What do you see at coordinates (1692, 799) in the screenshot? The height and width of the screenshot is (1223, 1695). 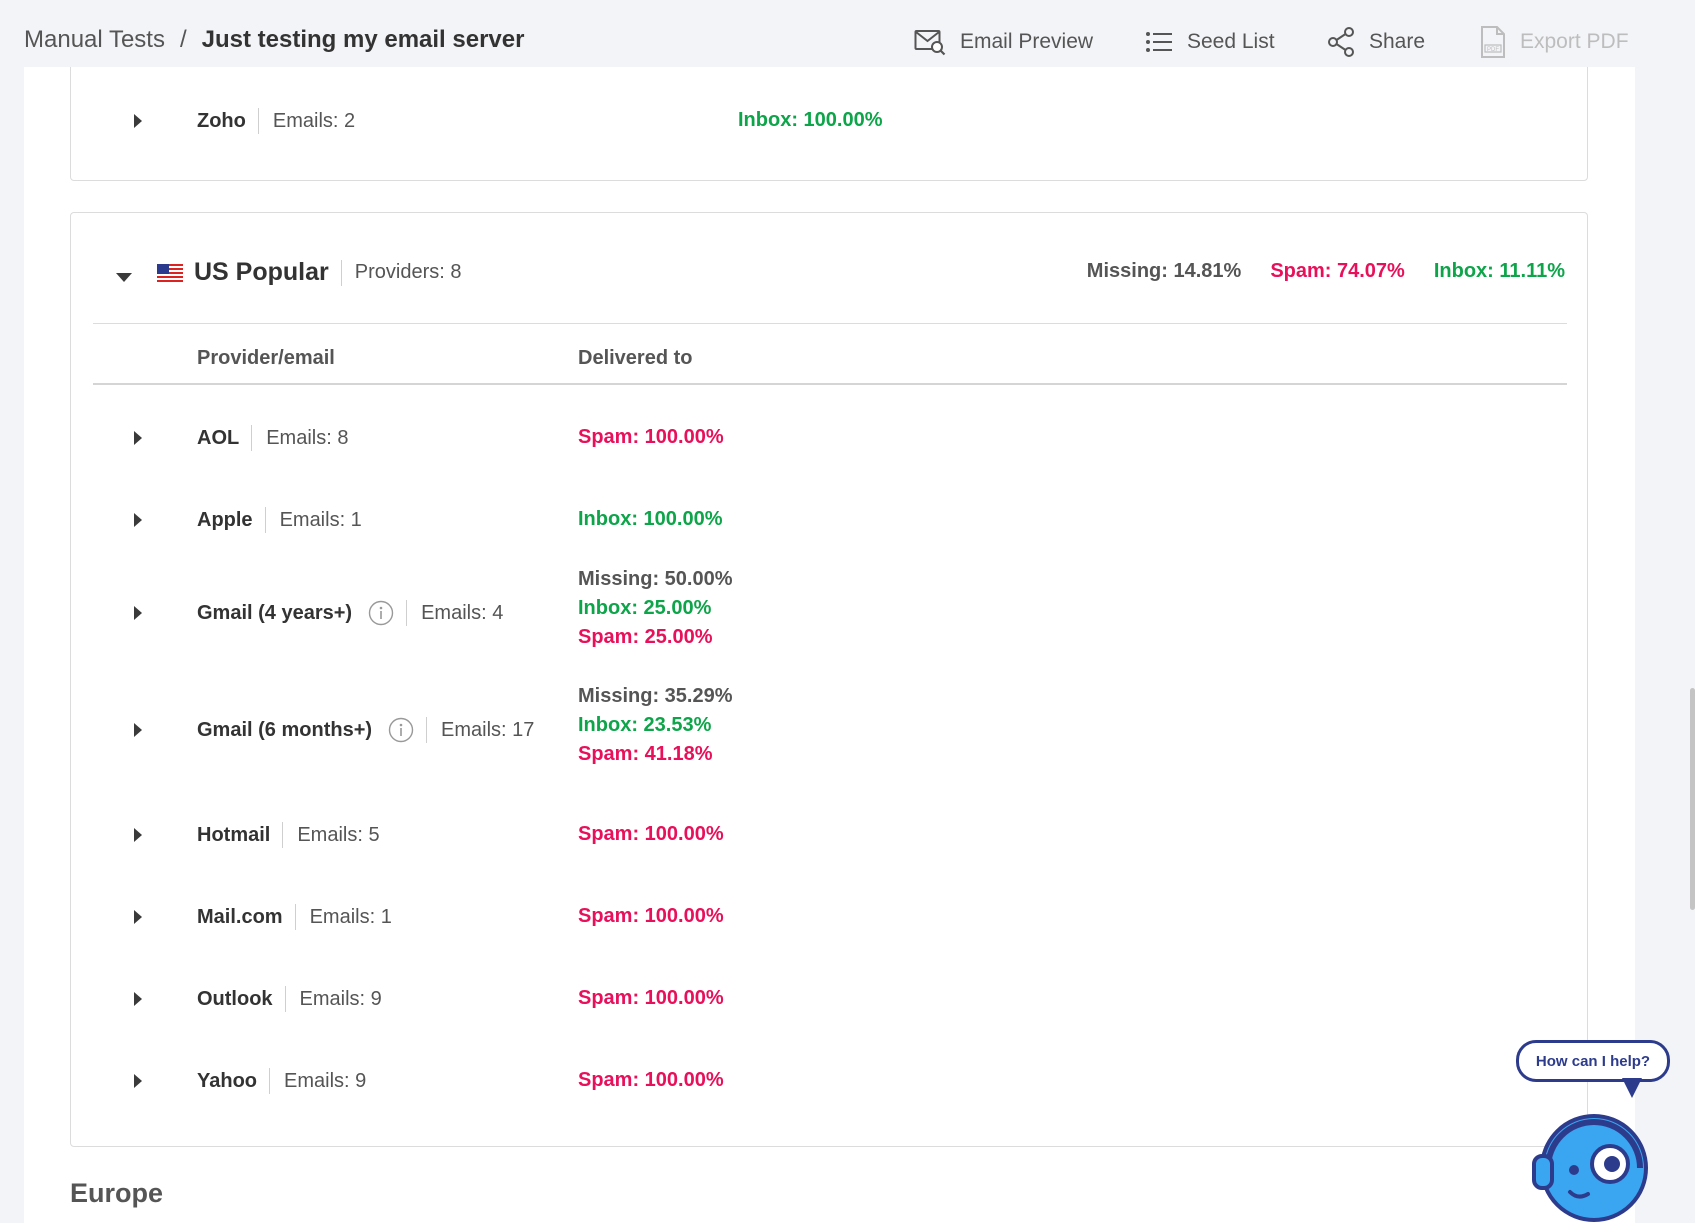 I see `page-scrollbar-thumb` at bounding box center [1692, 799].